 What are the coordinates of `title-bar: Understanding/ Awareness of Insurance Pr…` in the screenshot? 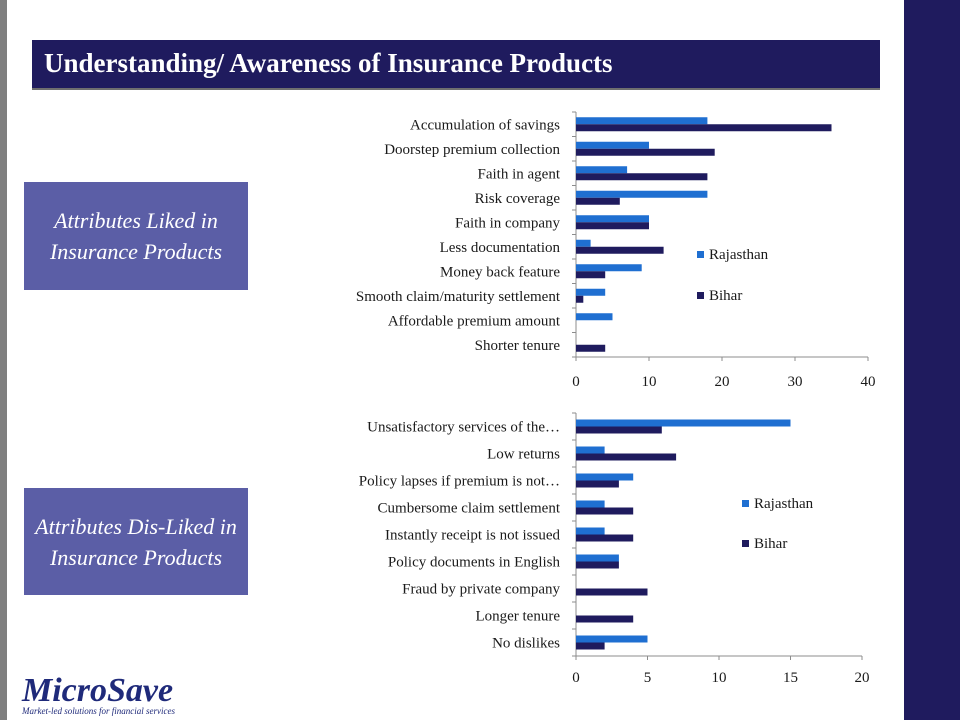 It's located at (456, 65).